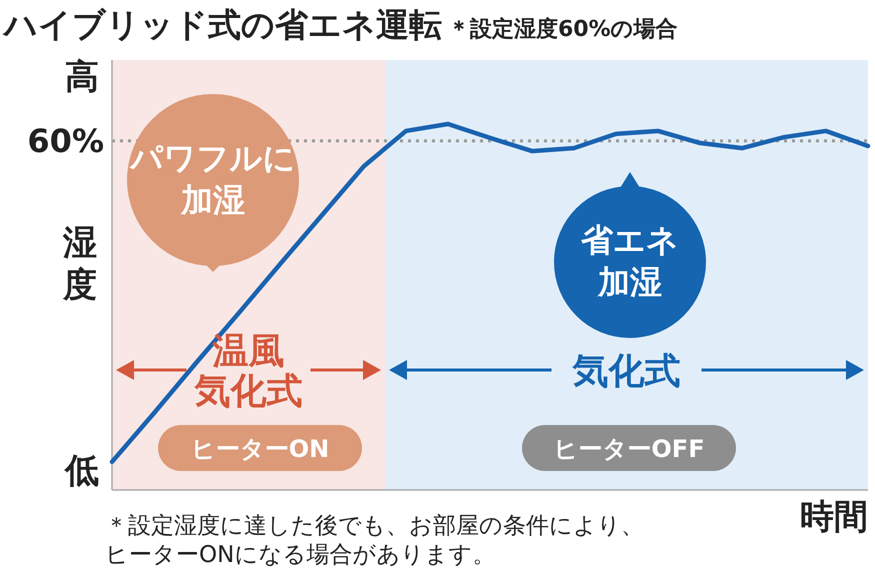  I want to click on text: ＊設定湿度に達した後でも、お部屋の条件により、ヒーターONになる場合があります。, so click(374, 540).